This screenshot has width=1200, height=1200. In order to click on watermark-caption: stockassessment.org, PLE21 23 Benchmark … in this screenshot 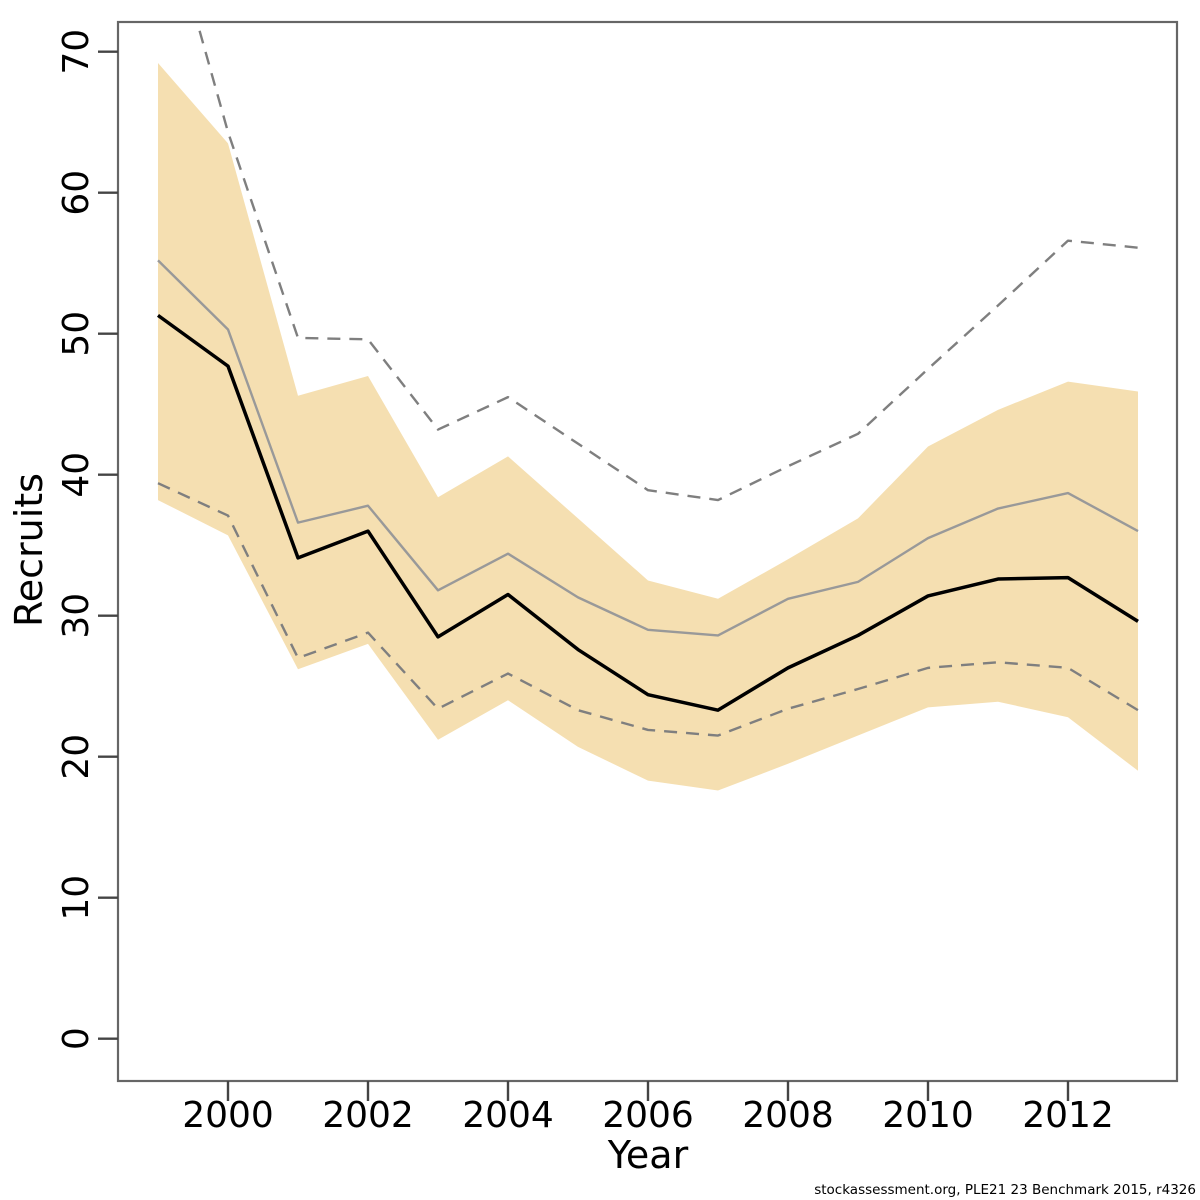, I will do `click(1005, 1190)`.